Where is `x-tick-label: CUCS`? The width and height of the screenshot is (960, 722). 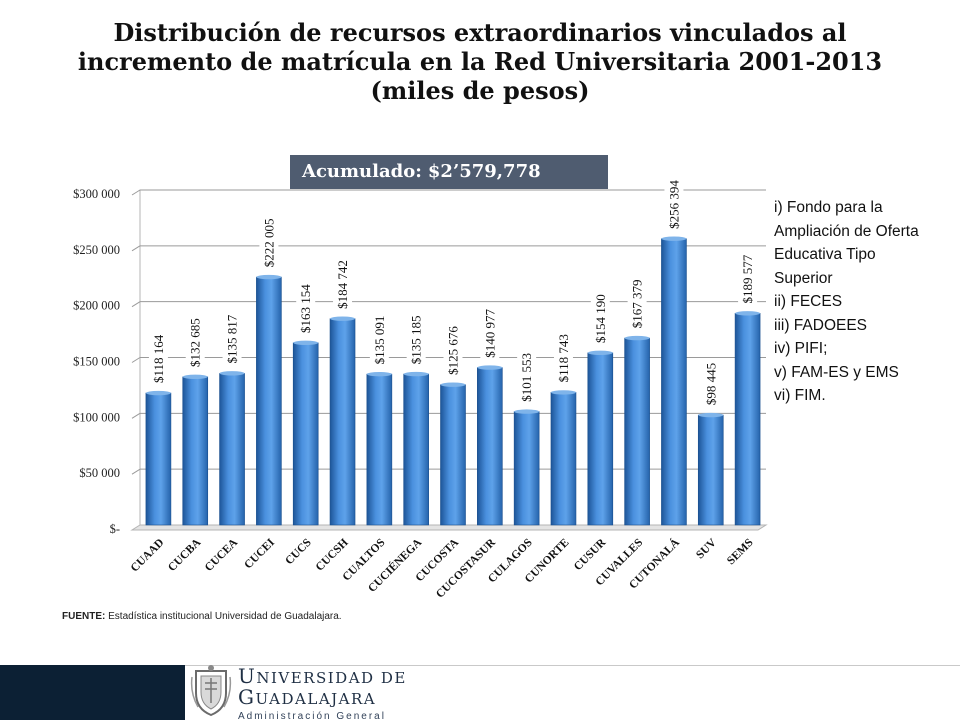 x-tick-label: CUCS is located at coordinates (298, 552).